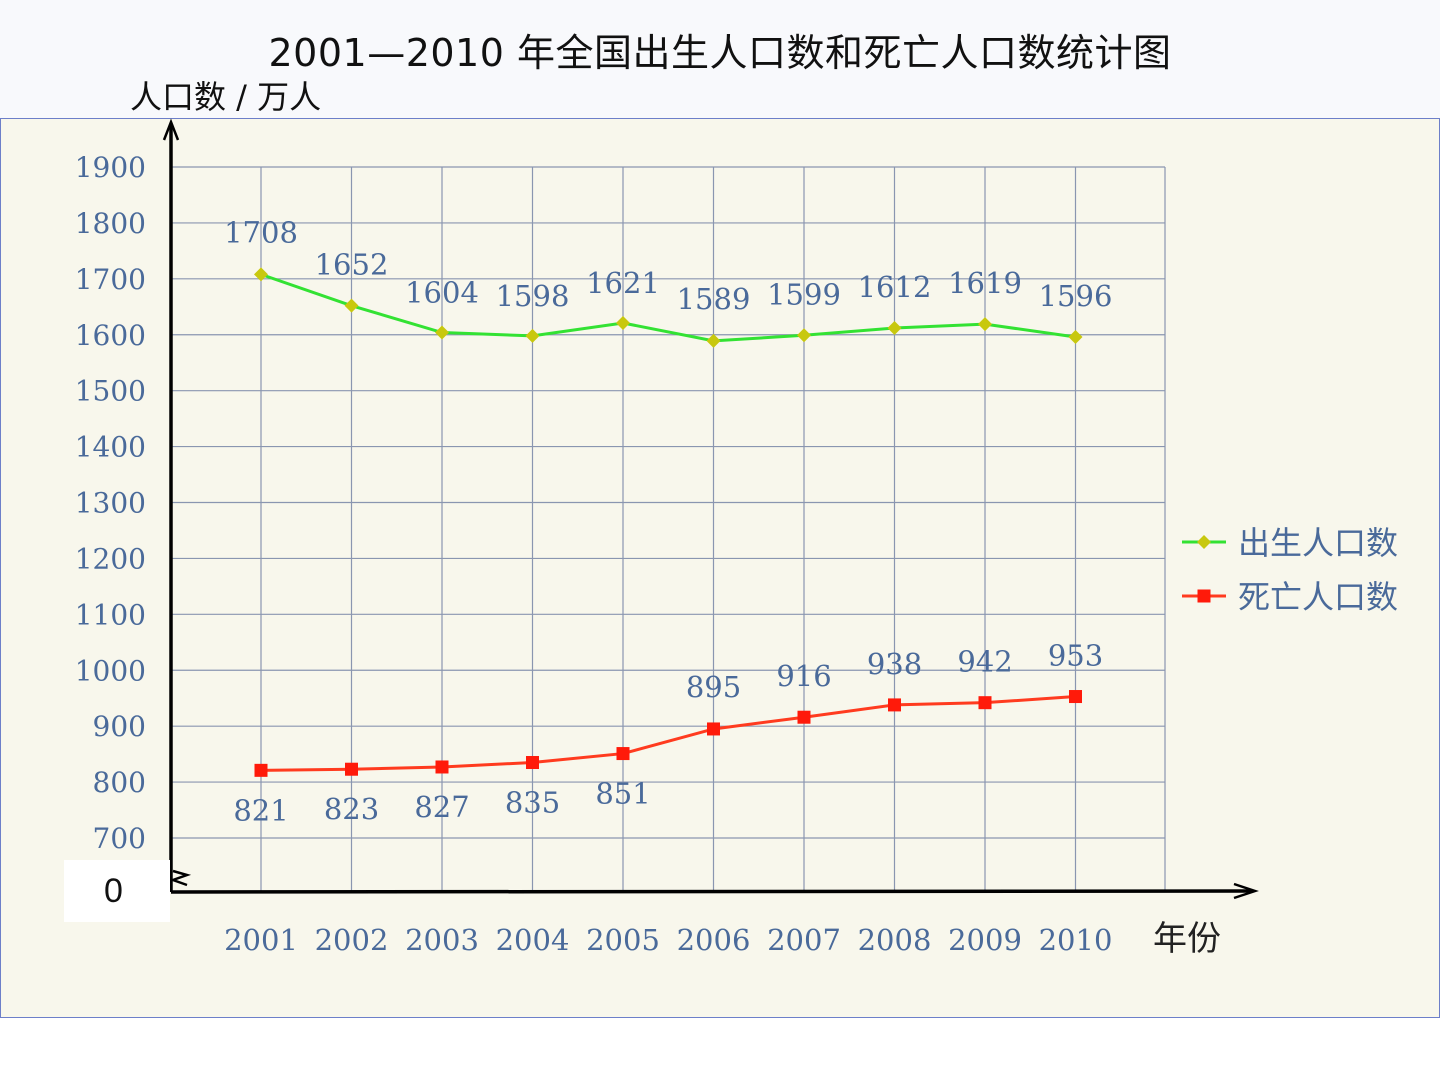  What do you see at coordinates (985, 283) in the screenshot?
I see `birth-data-label: 1619` at bounding box center [985, 283].